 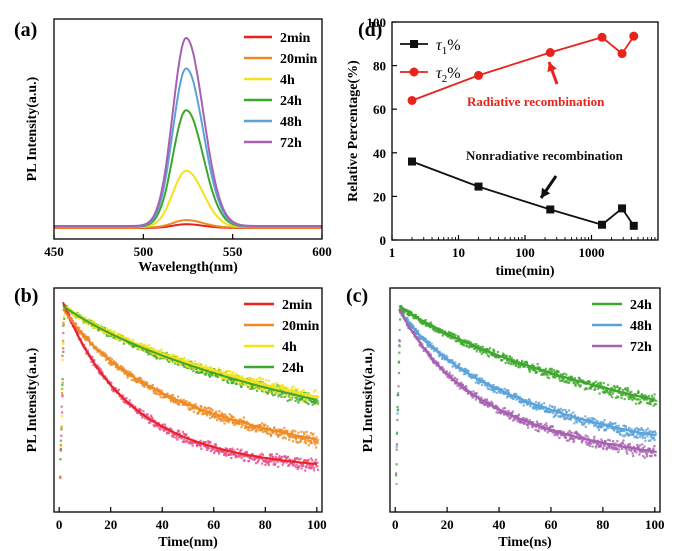 I want to click on x-tick-label: 500, so click(x=144, y=251).